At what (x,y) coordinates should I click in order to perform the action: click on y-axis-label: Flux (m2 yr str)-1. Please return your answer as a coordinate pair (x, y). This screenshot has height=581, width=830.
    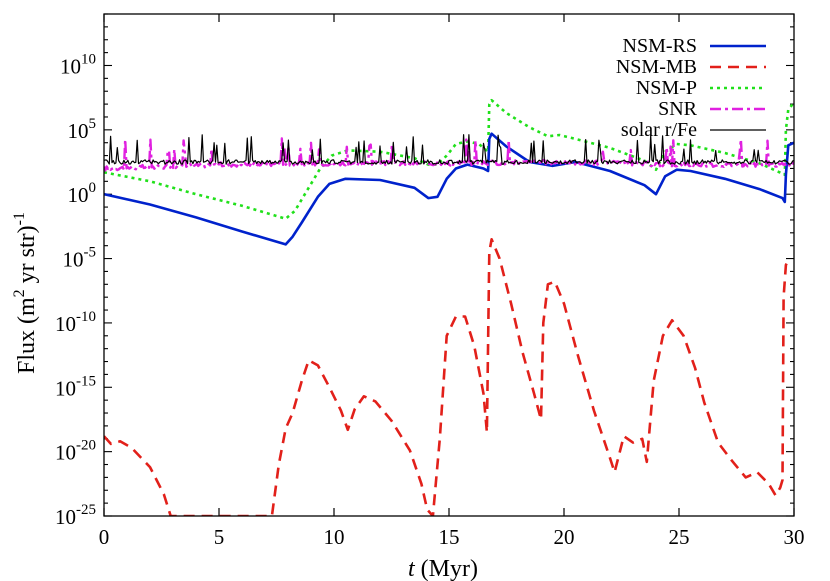
    Looking at the image, I should click on (25, 293).